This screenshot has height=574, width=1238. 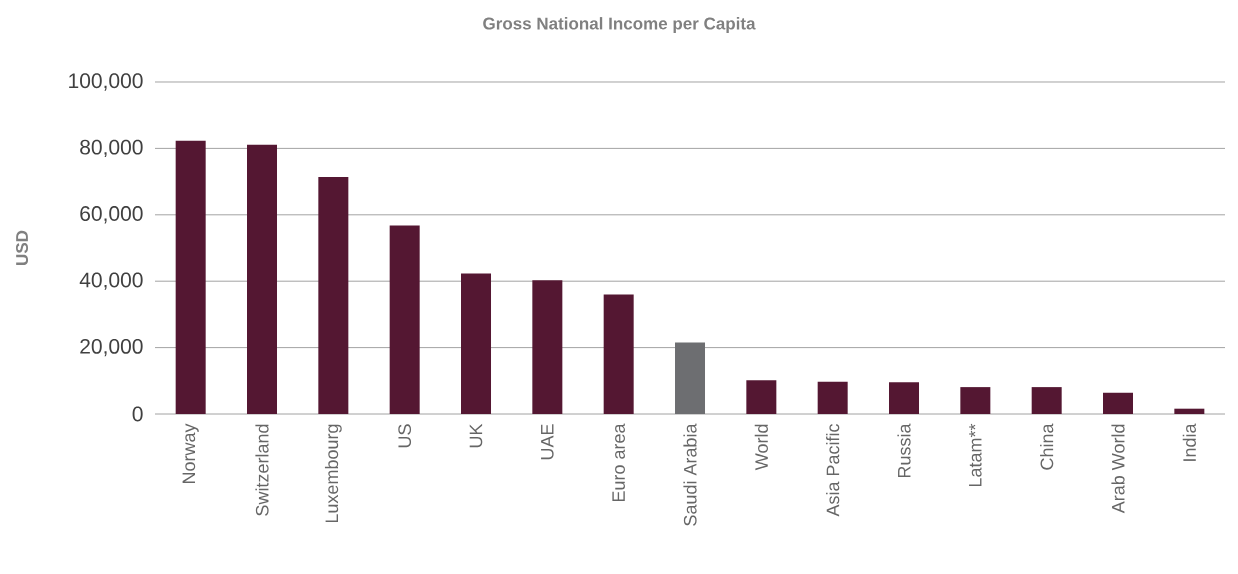 What do you see at coordinates (833, 470) in the screenshot?
I see `x-tick-label: Asia Pacific` at bounding box center [833, 470].